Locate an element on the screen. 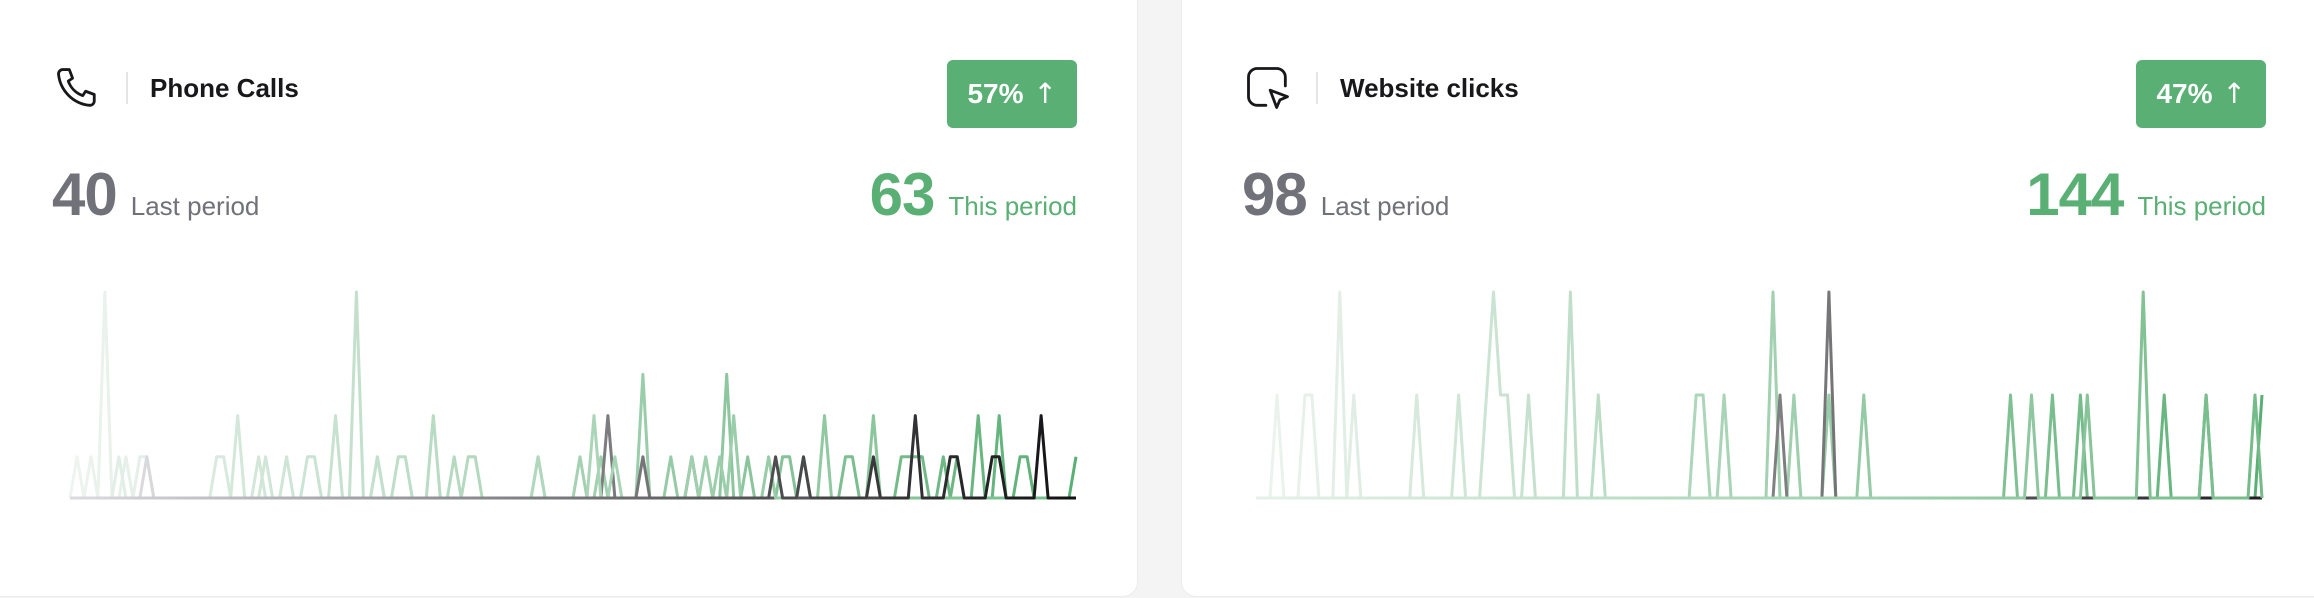 The image size is (2314, 598). cursor-click-icon is located at coordinates (1268, 88).